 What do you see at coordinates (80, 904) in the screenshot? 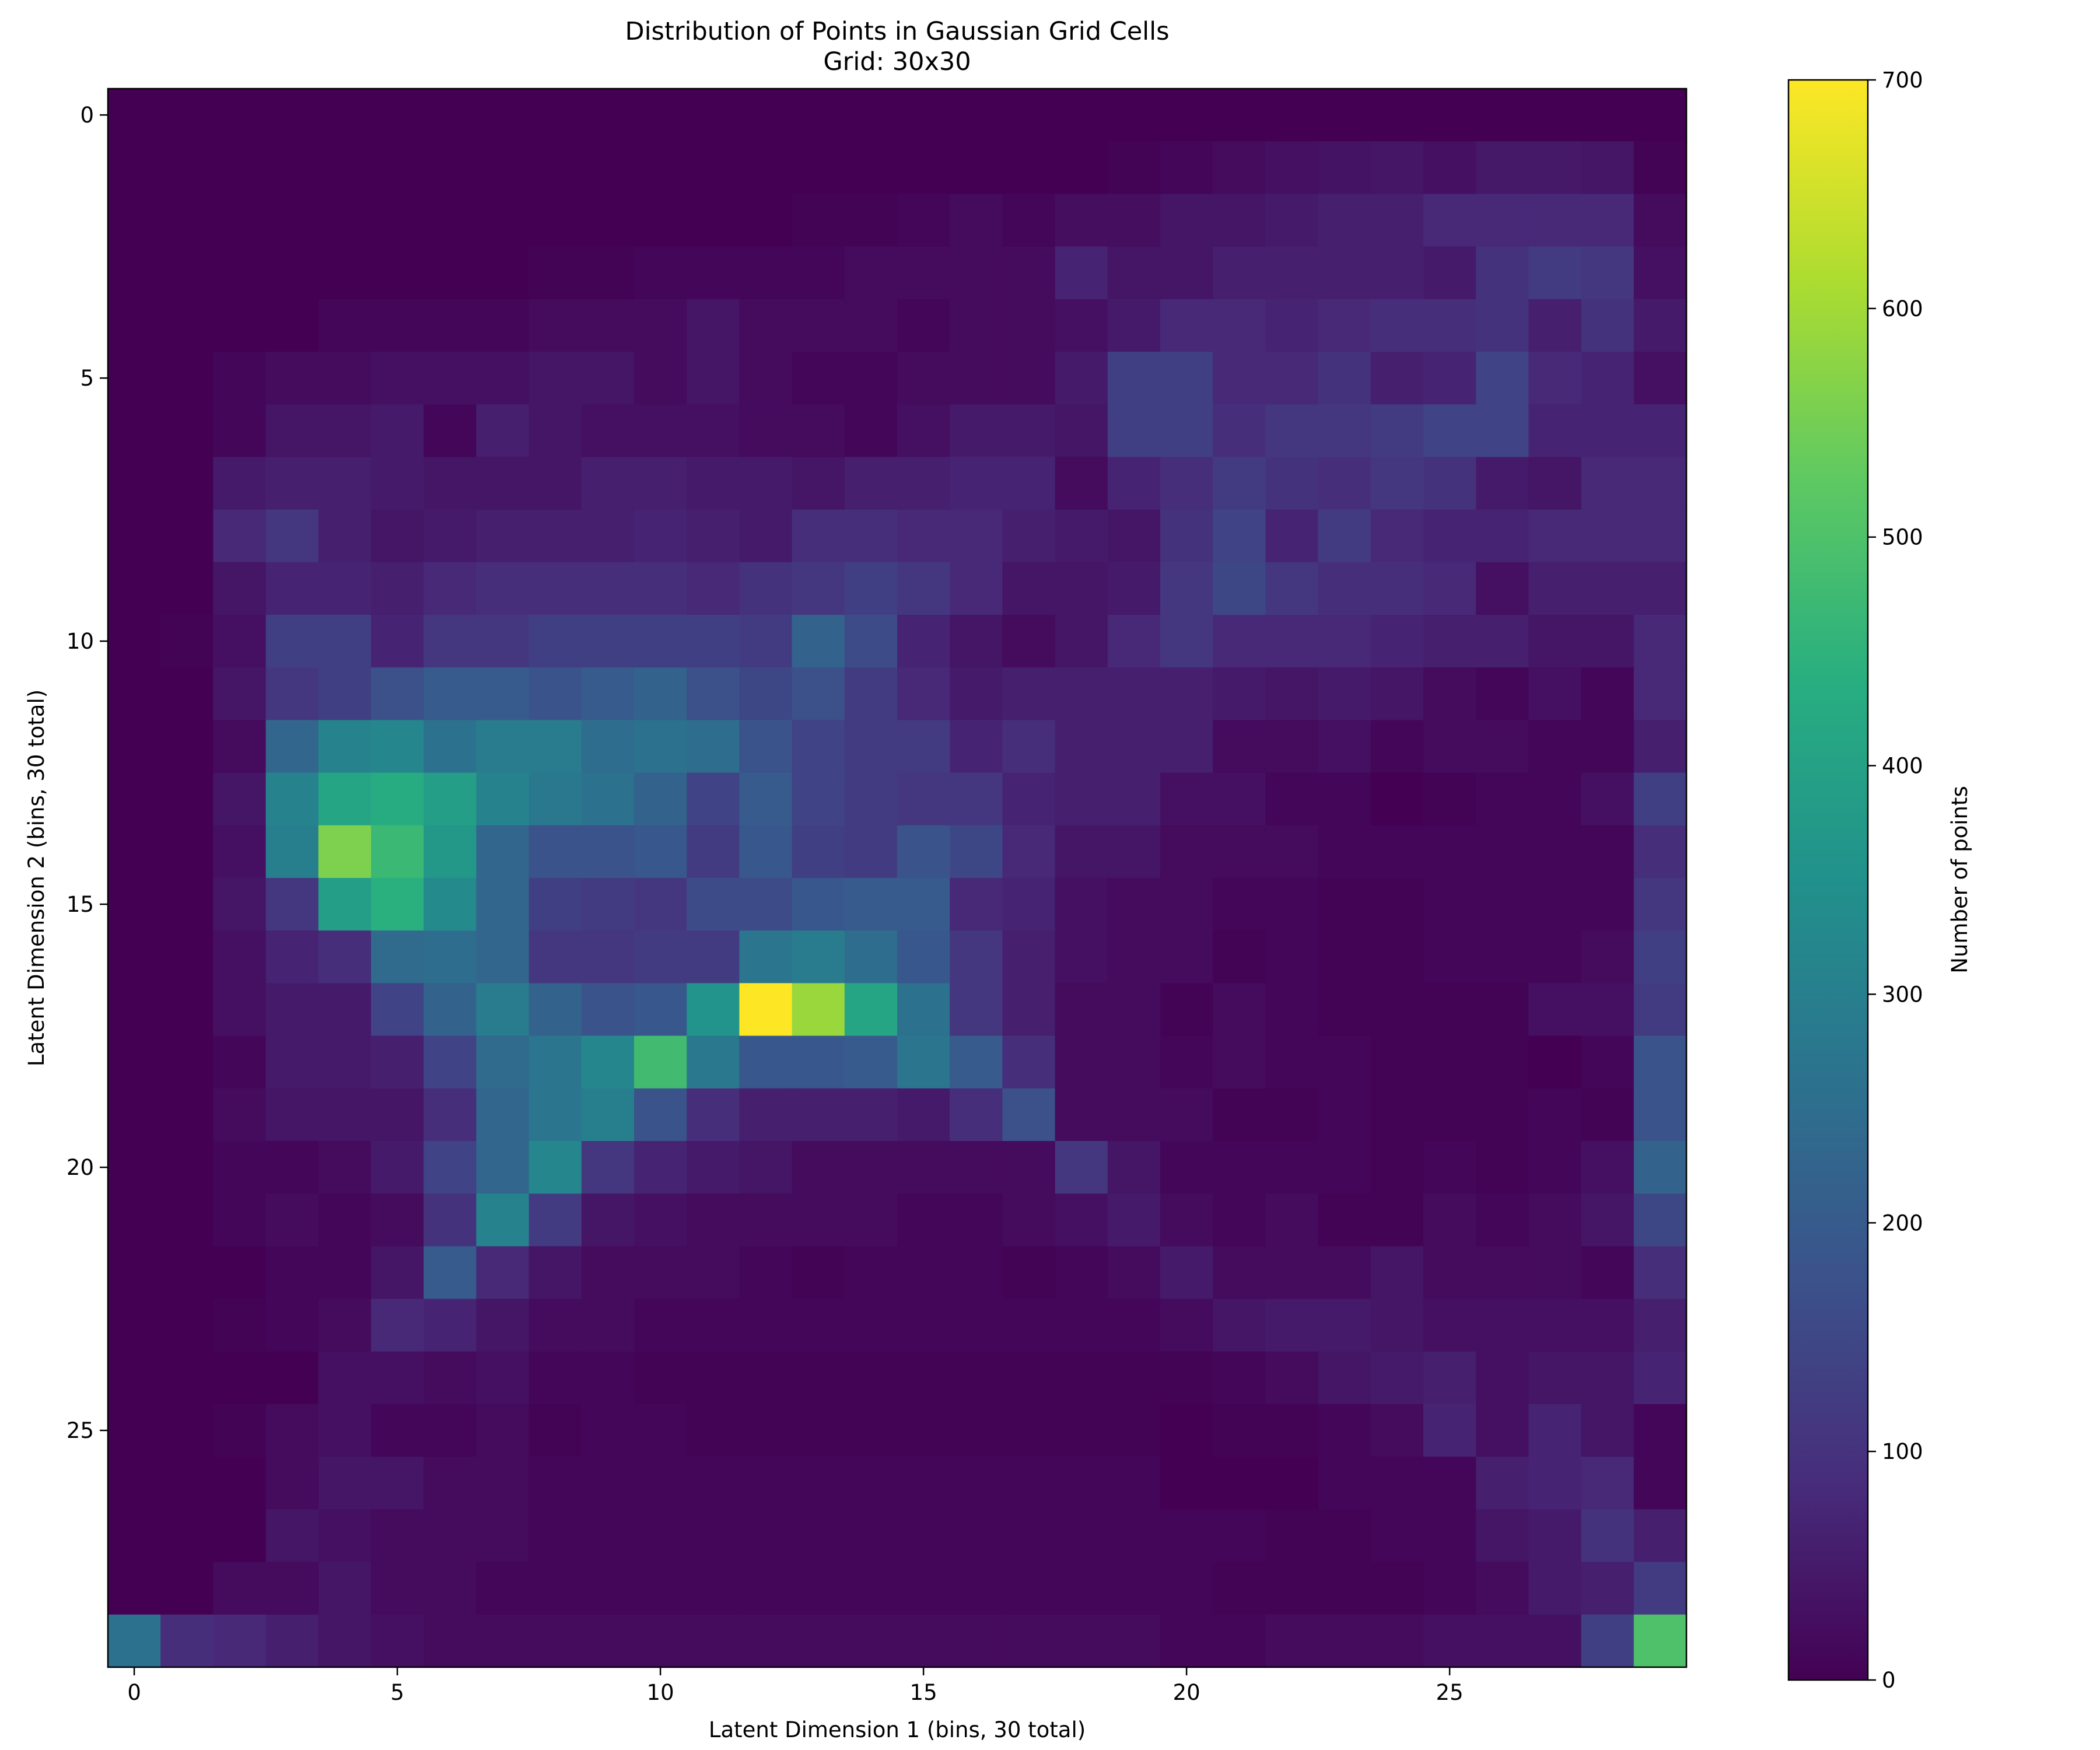
I see `y-tick-label: 15` at bounding box center [80, 904].